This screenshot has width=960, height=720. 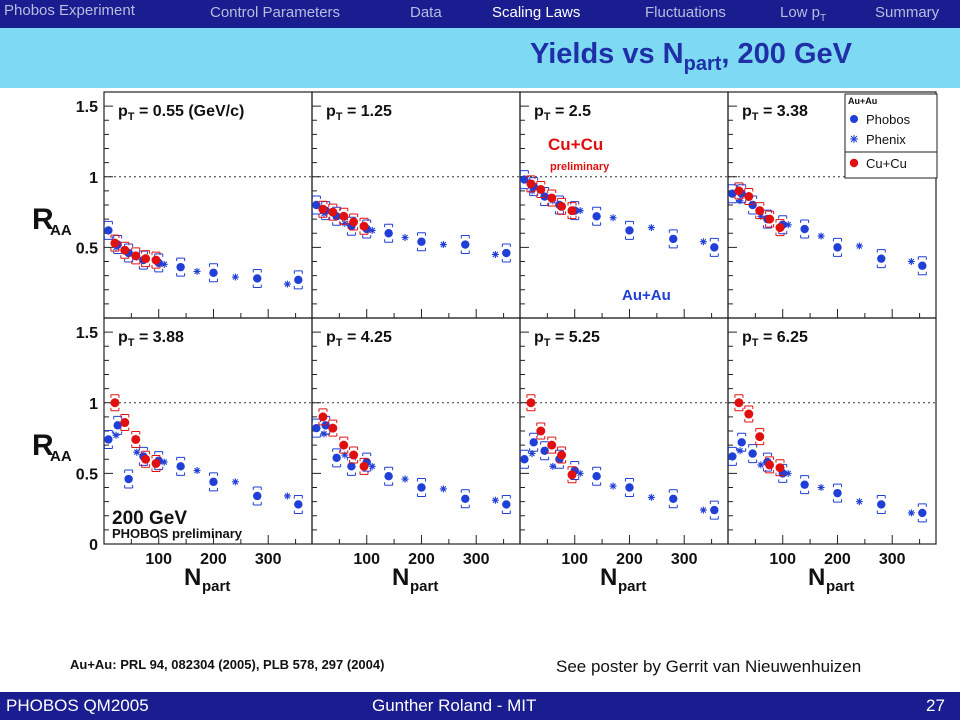 What do you see at coordinates (709, 666) in the screenshot?
I see `poster-note: See poster by Gerrit van Nieuwenhuizen` at bounding box center [709, 666].